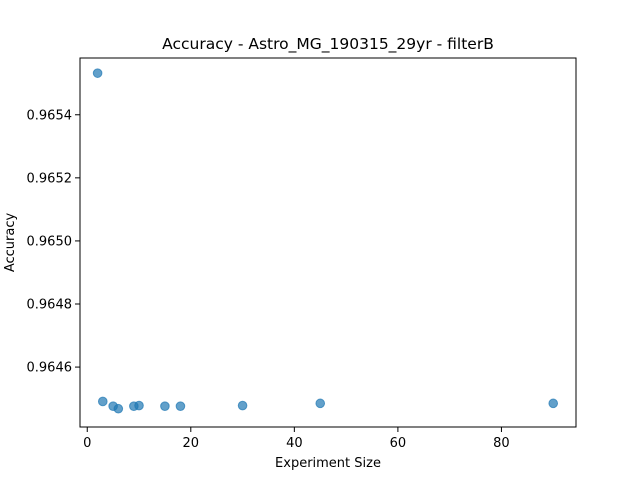  Describe the element at coordinates (501, 443) in the screenshot. I see `x-tick-label: 80` at that location.